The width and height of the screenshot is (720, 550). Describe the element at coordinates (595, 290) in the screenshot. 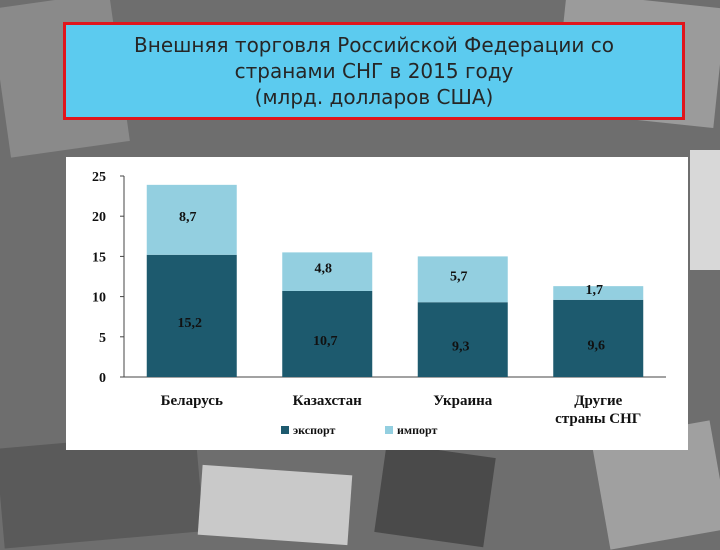

I see `data-label: 1,7` at that location.